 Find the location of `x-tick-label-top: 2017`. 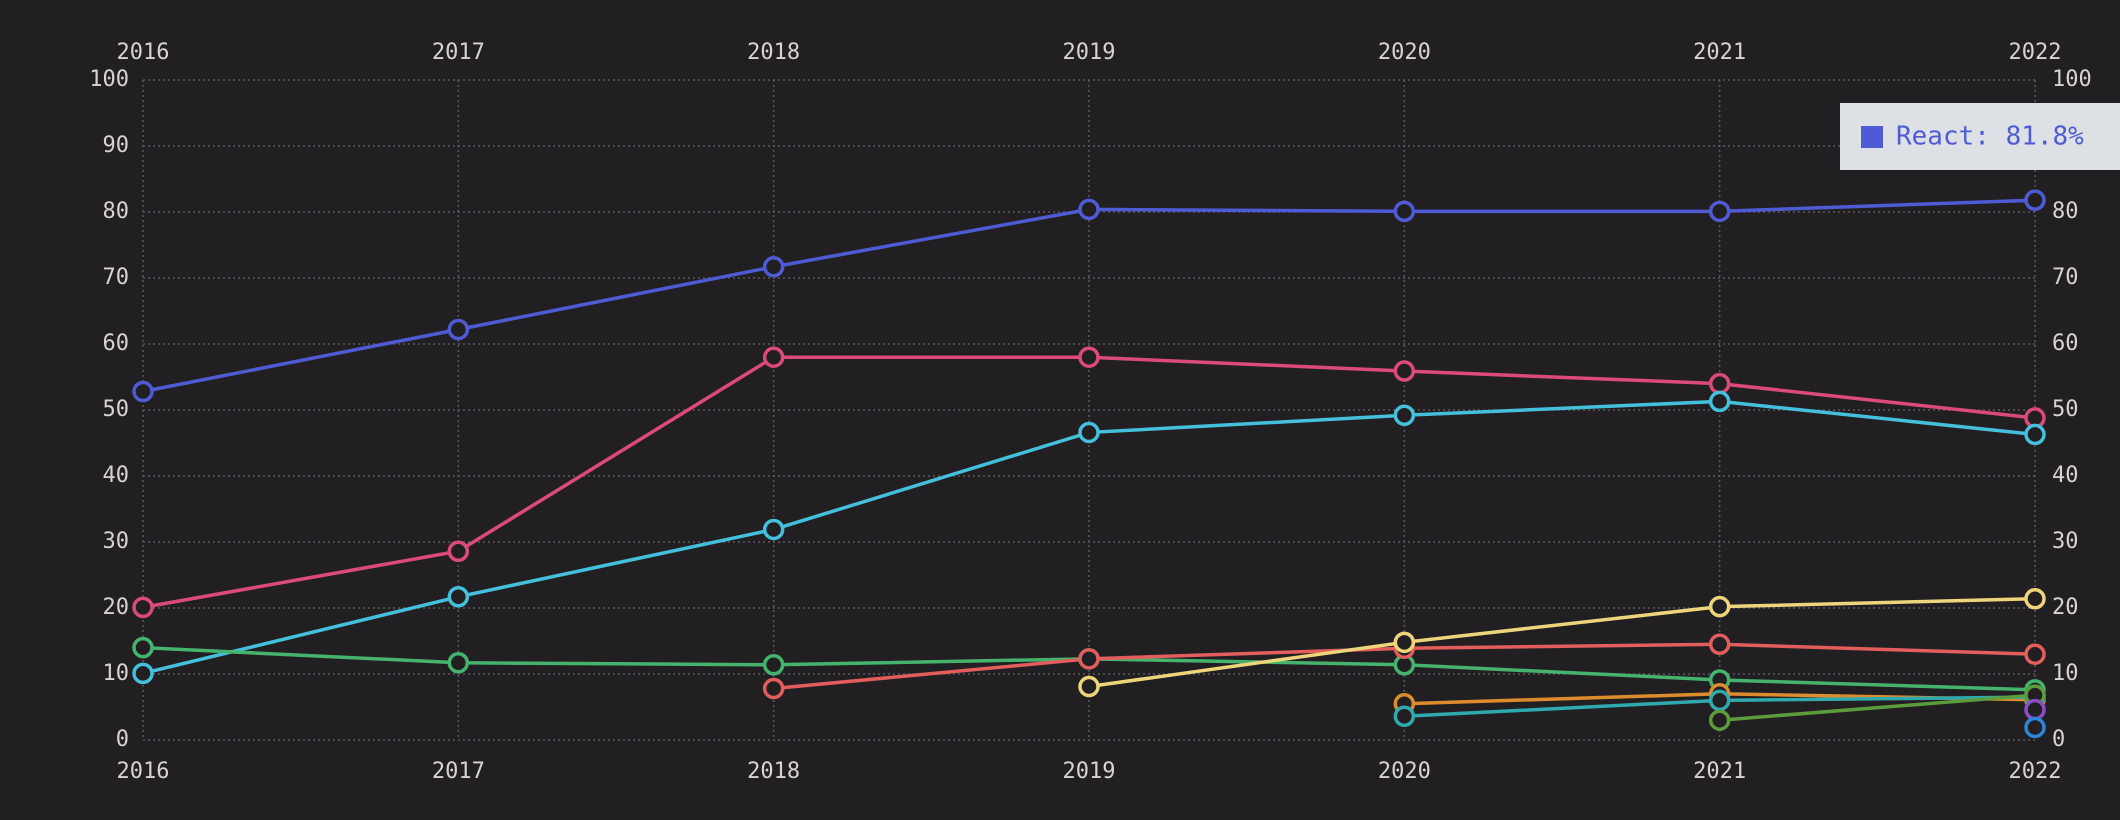

x-tick-label-top: 2017 is located at coordinates (458, 52).